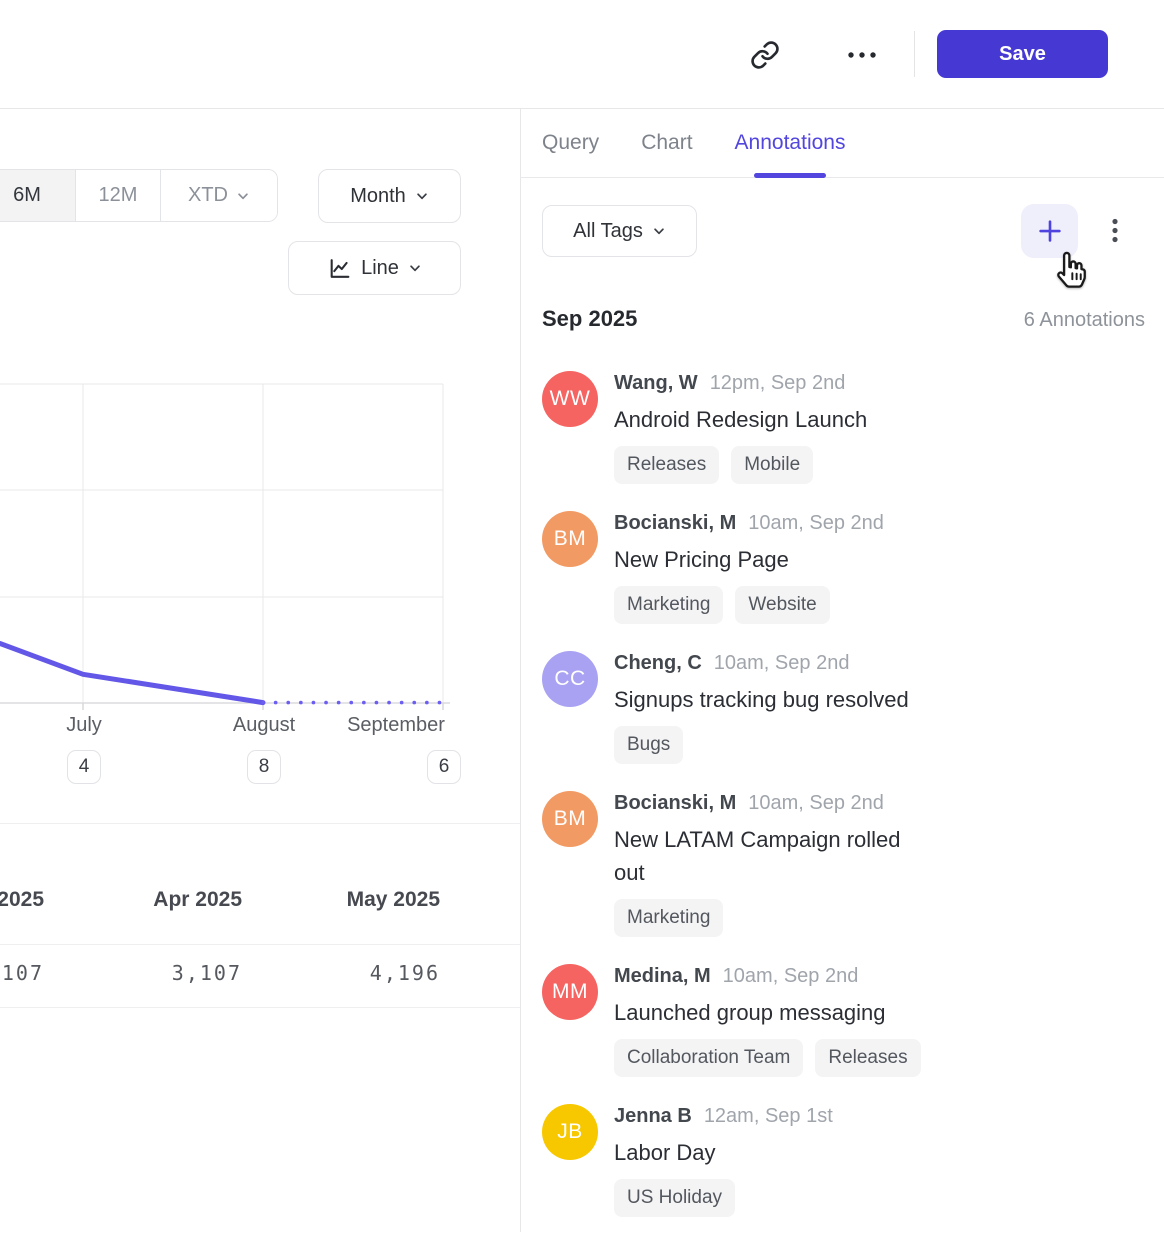 The width and height of the screenshot is (1164, 1244). Describe the element at coordinates (570, 679) in the screenshot. I see `avatar: CC` at that location.